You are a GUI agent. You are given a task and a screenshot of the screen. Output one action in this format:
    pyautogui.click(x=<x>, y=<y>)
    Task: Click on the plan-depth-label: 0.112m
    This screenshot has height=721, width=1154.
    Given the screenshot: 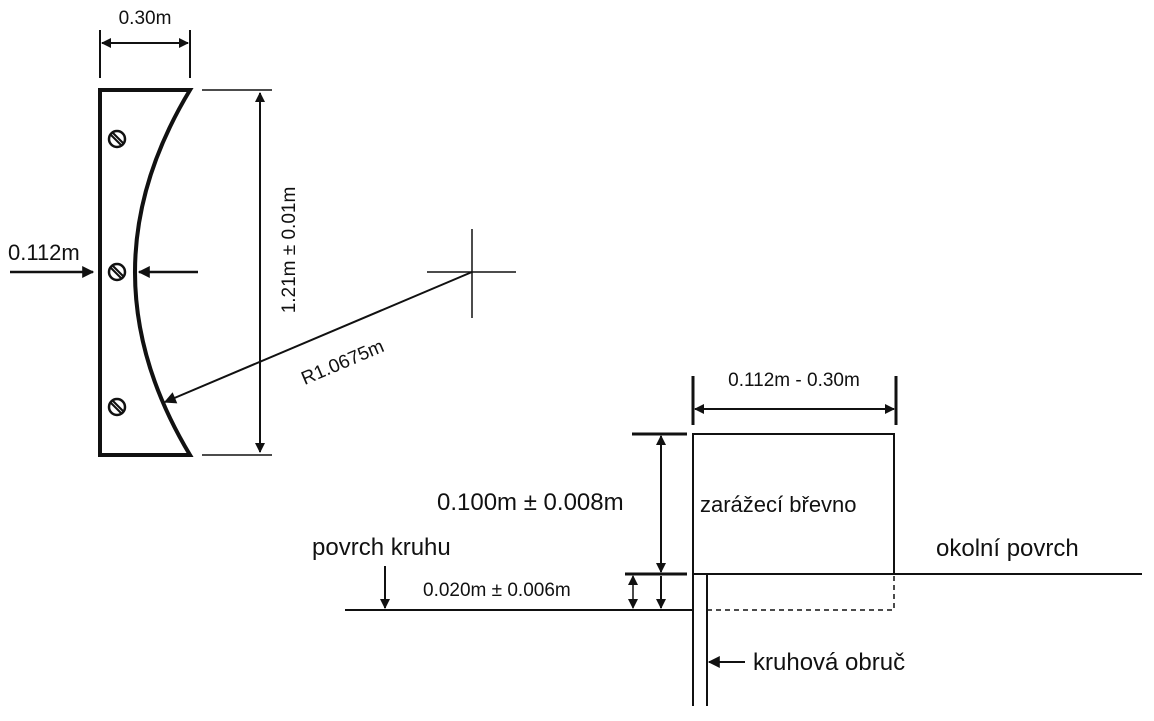 What is the action you would take?
    pyautogui.click(x=44, y=252)
    